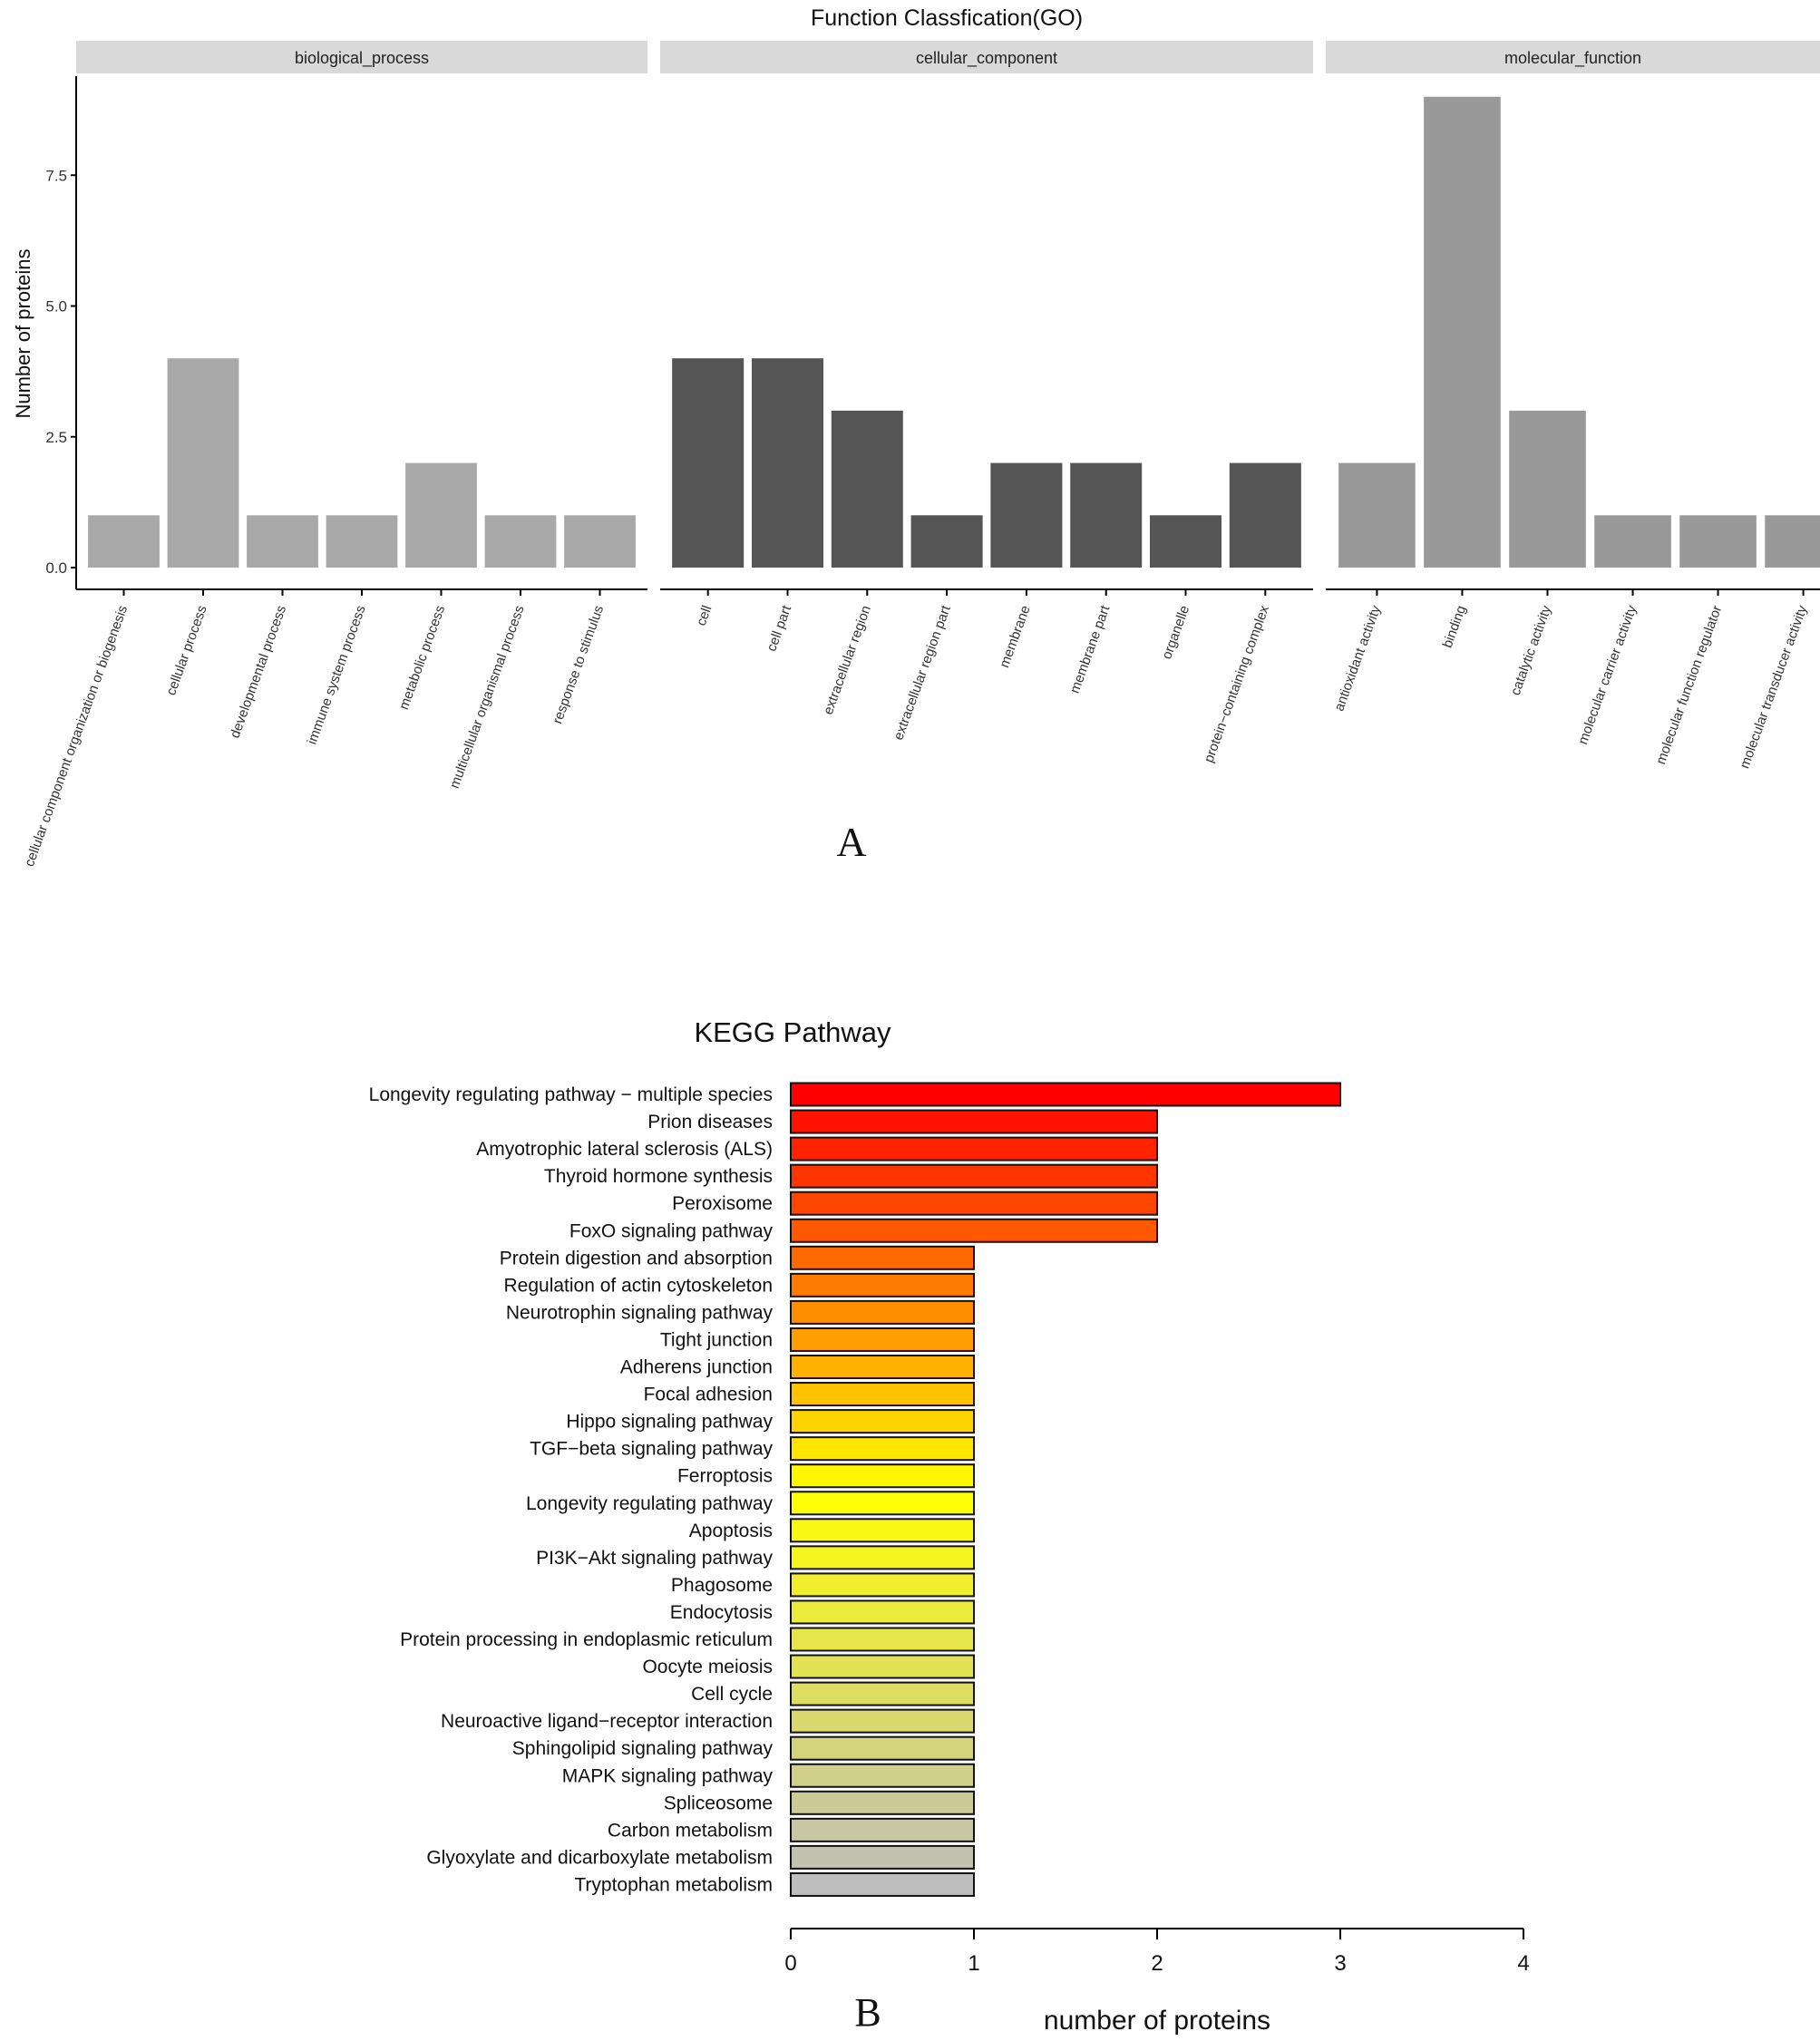 The image size is (1820, 2041). What do you see at coordinates (708, 1395) in the screenshot?
I see `kegg-category-label: Focal adhesion` at bounding box center [708, 1395].